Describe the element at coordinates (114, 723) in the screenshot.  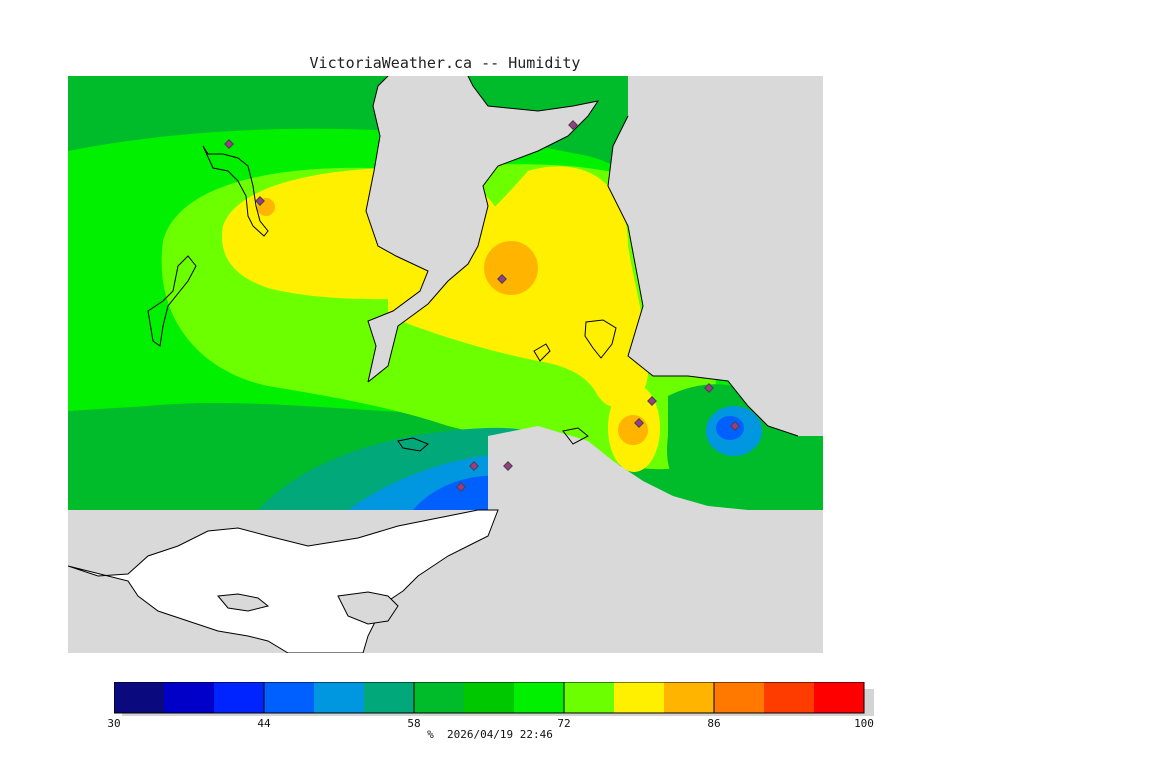
I see `legend-tick-label: 30` at that location.